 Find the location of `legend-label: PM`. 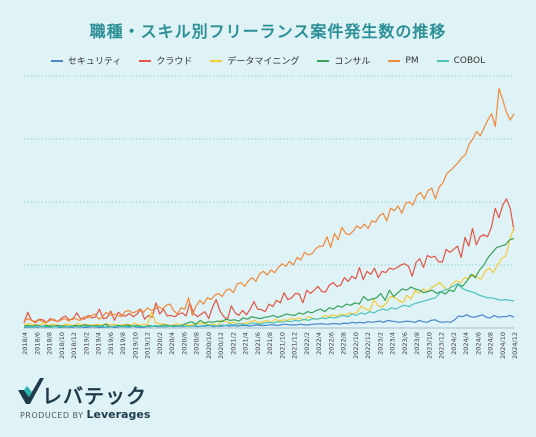

legend-label: PM is located at coordinates (412, 60).